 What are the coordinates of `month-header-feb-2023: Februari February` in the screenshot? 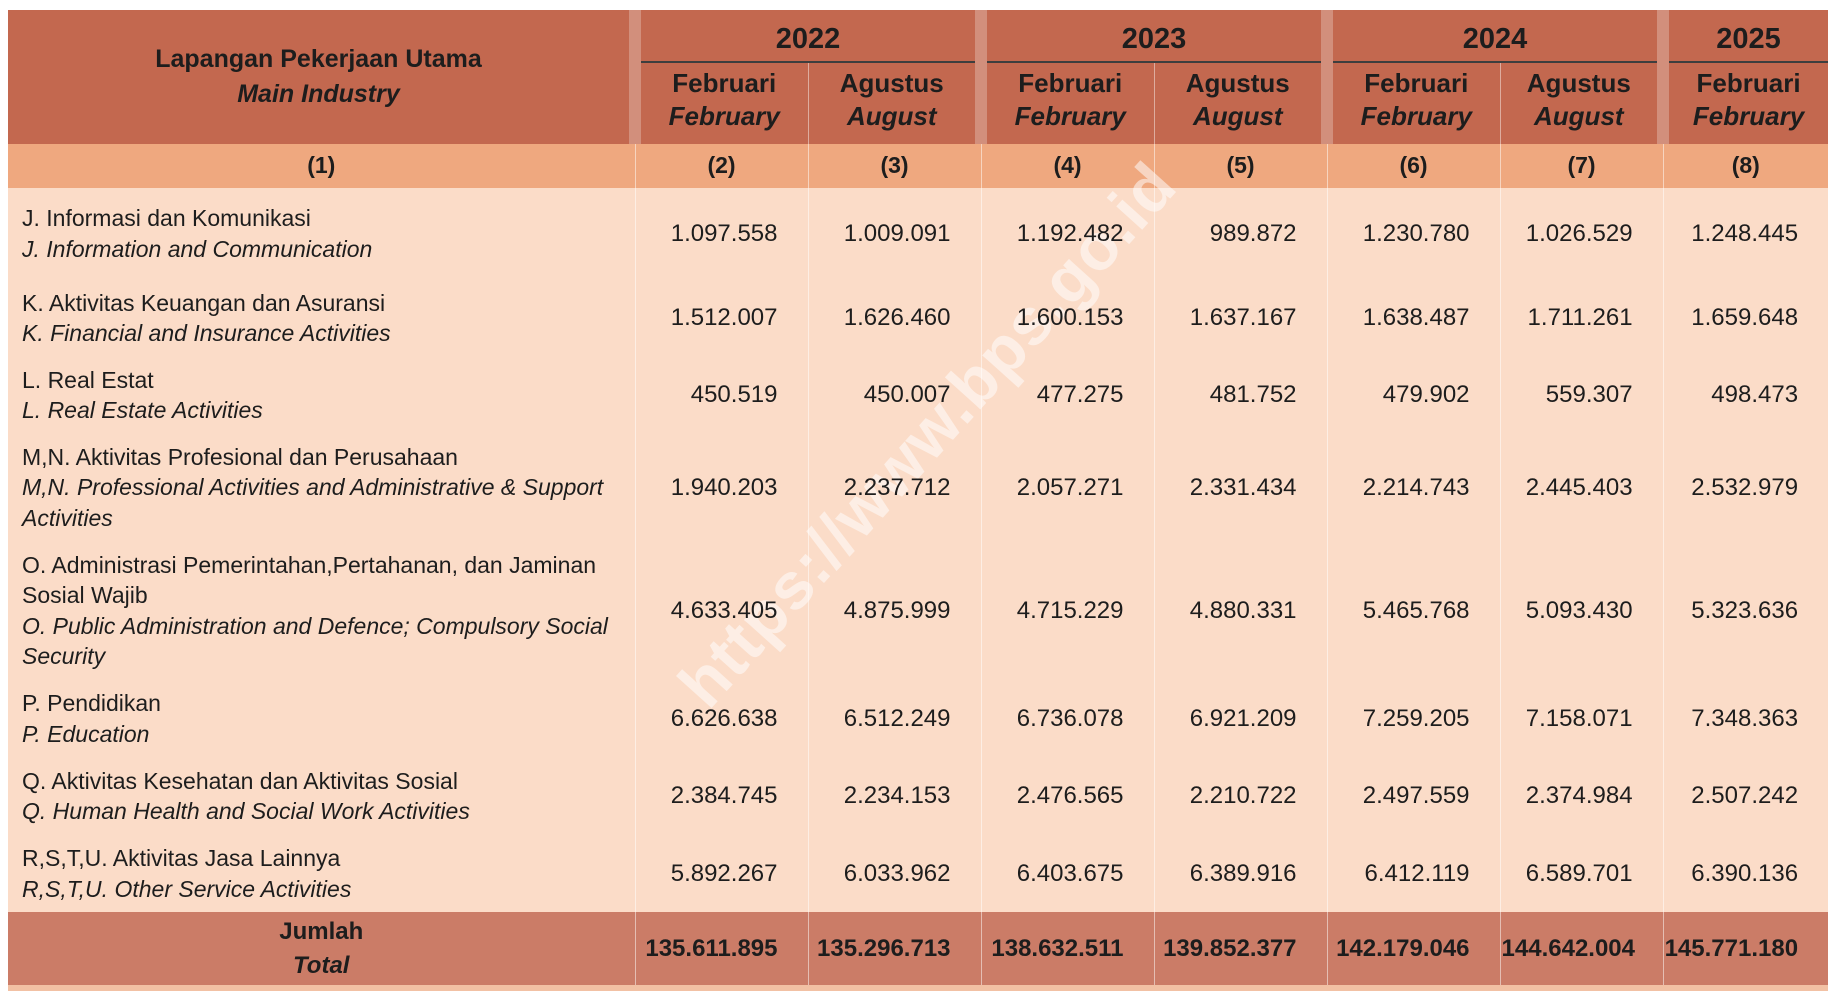 It's located at (1065, 103).